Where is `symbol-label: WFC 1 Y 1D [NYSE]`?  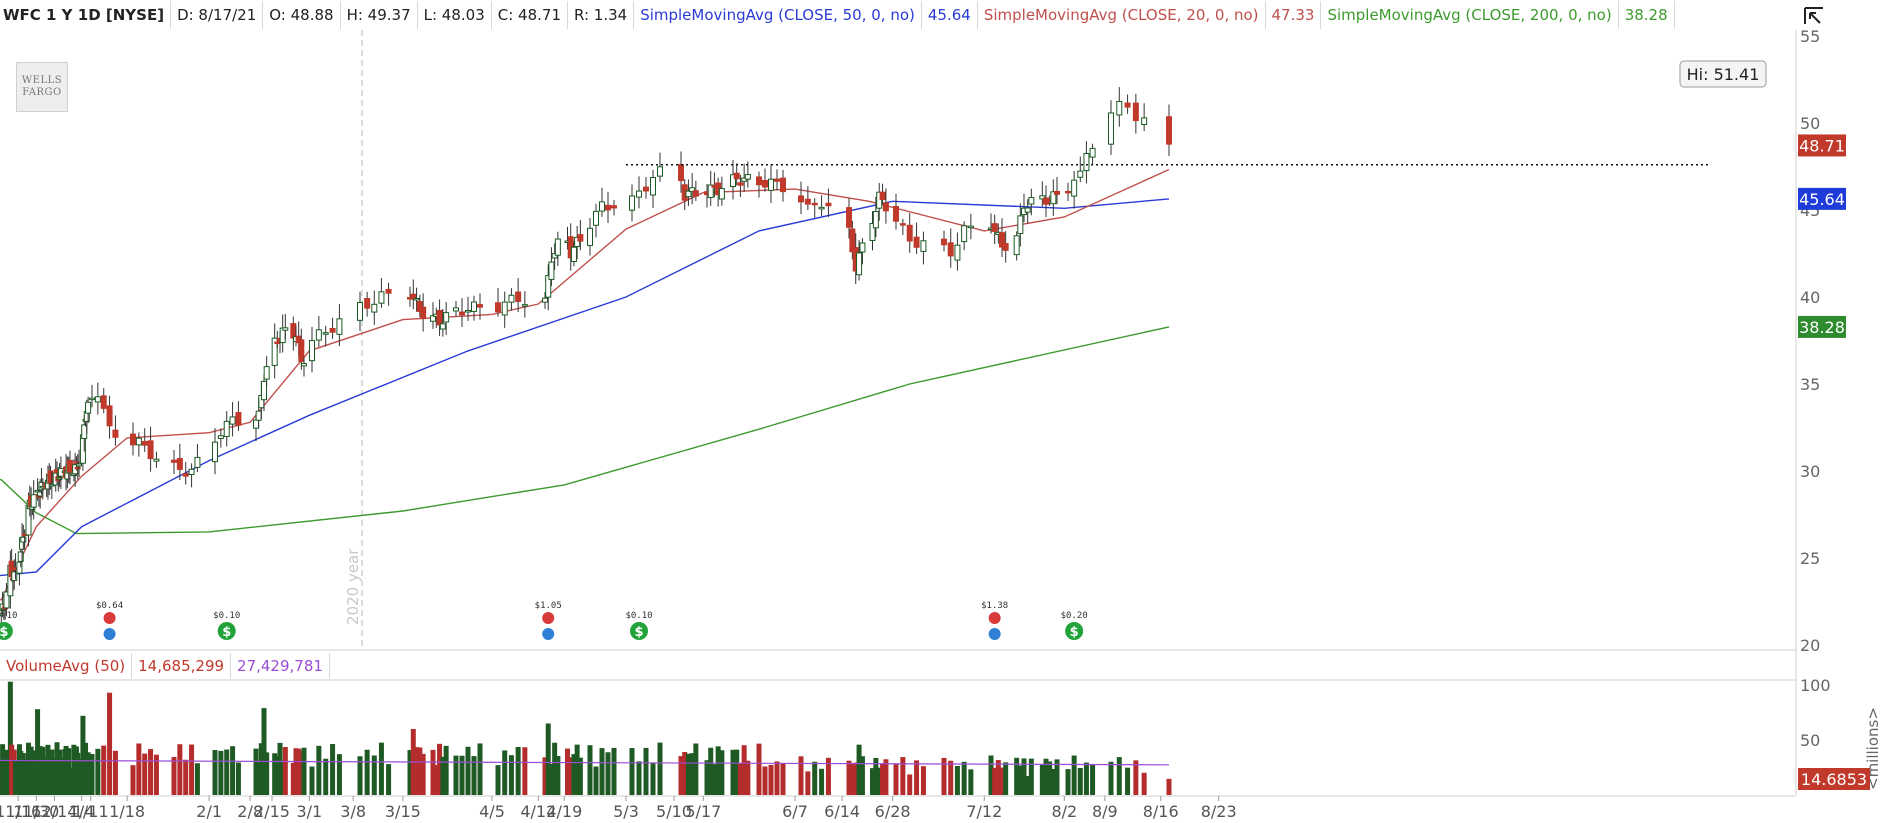
symbol-label: WFC 1 Y 1D [NYSE] is located at coordinates (86, 15).